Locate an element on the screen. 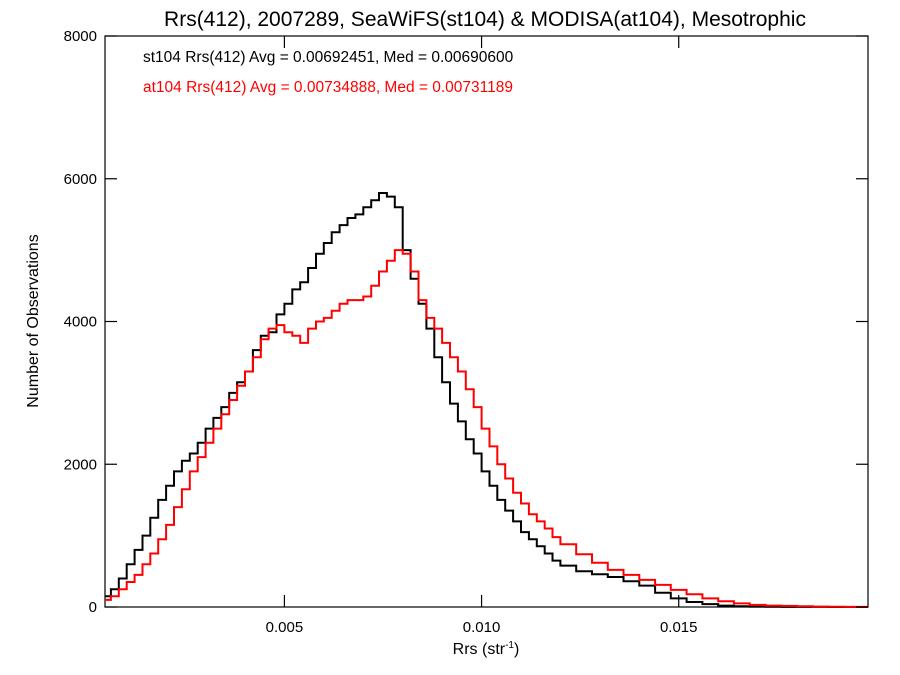 The image size is (900, 675). y-axis-label: Number of Observations is located at coordinates (33, 320).